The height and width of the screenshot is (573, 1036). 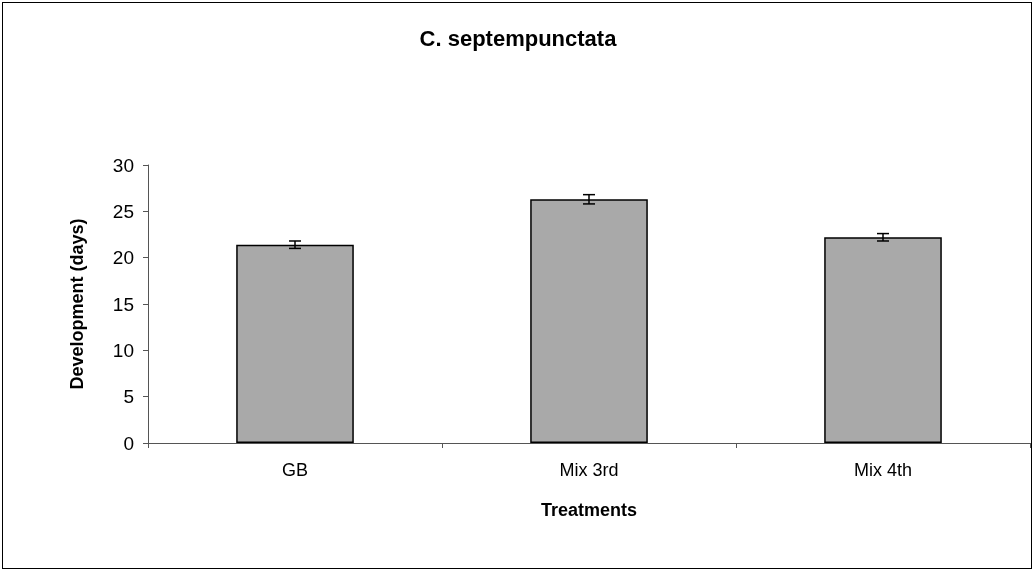 What do you see at coordinates (128, 397) in the screenshot?
I see `y-tick-label: 5` at bounding box center [128, 397].